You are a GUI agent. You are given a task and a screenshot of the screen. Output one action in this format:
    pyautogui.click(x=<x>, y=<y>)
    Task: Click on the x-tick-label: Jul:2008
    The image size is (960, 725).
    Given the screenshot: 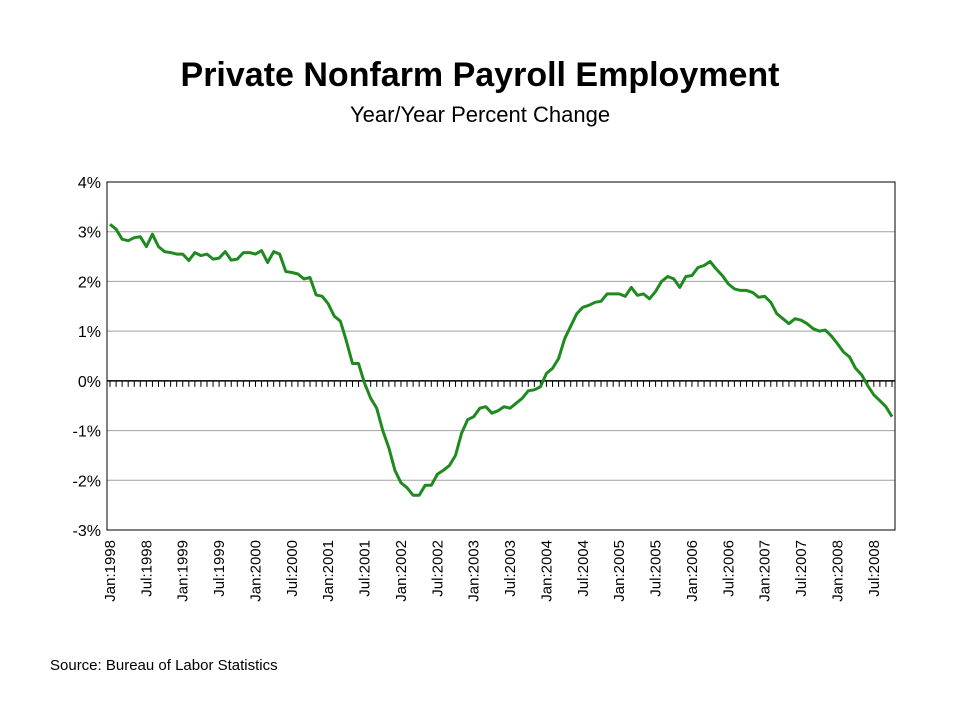 What is the action you would take?
    pyautogui.click(x=874, y=568)
    